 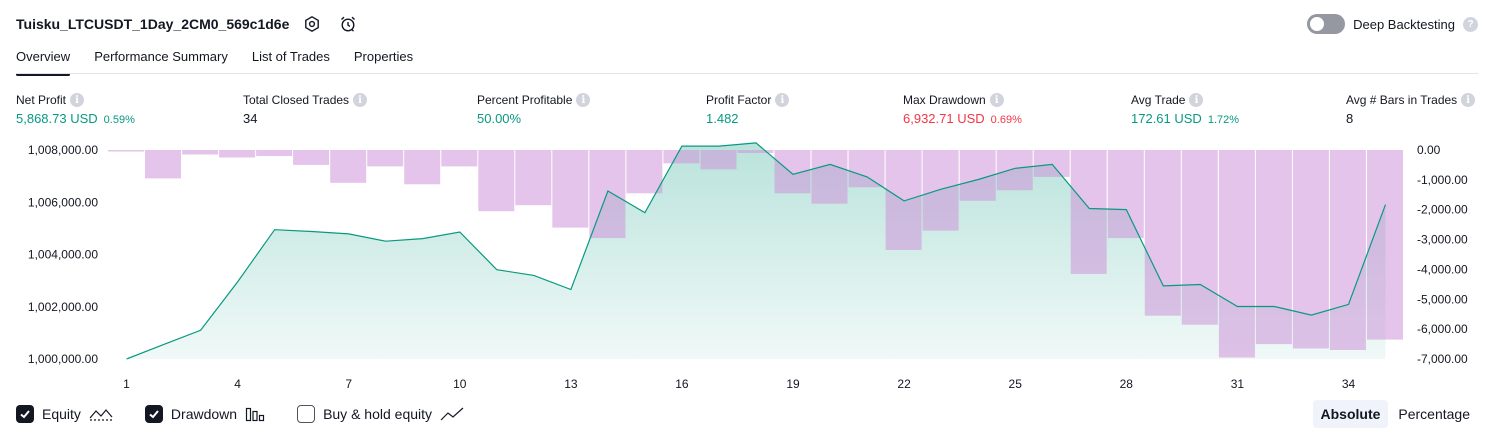 I want to click on drawdown-label: Drawdown, so click(x=204, y=414).